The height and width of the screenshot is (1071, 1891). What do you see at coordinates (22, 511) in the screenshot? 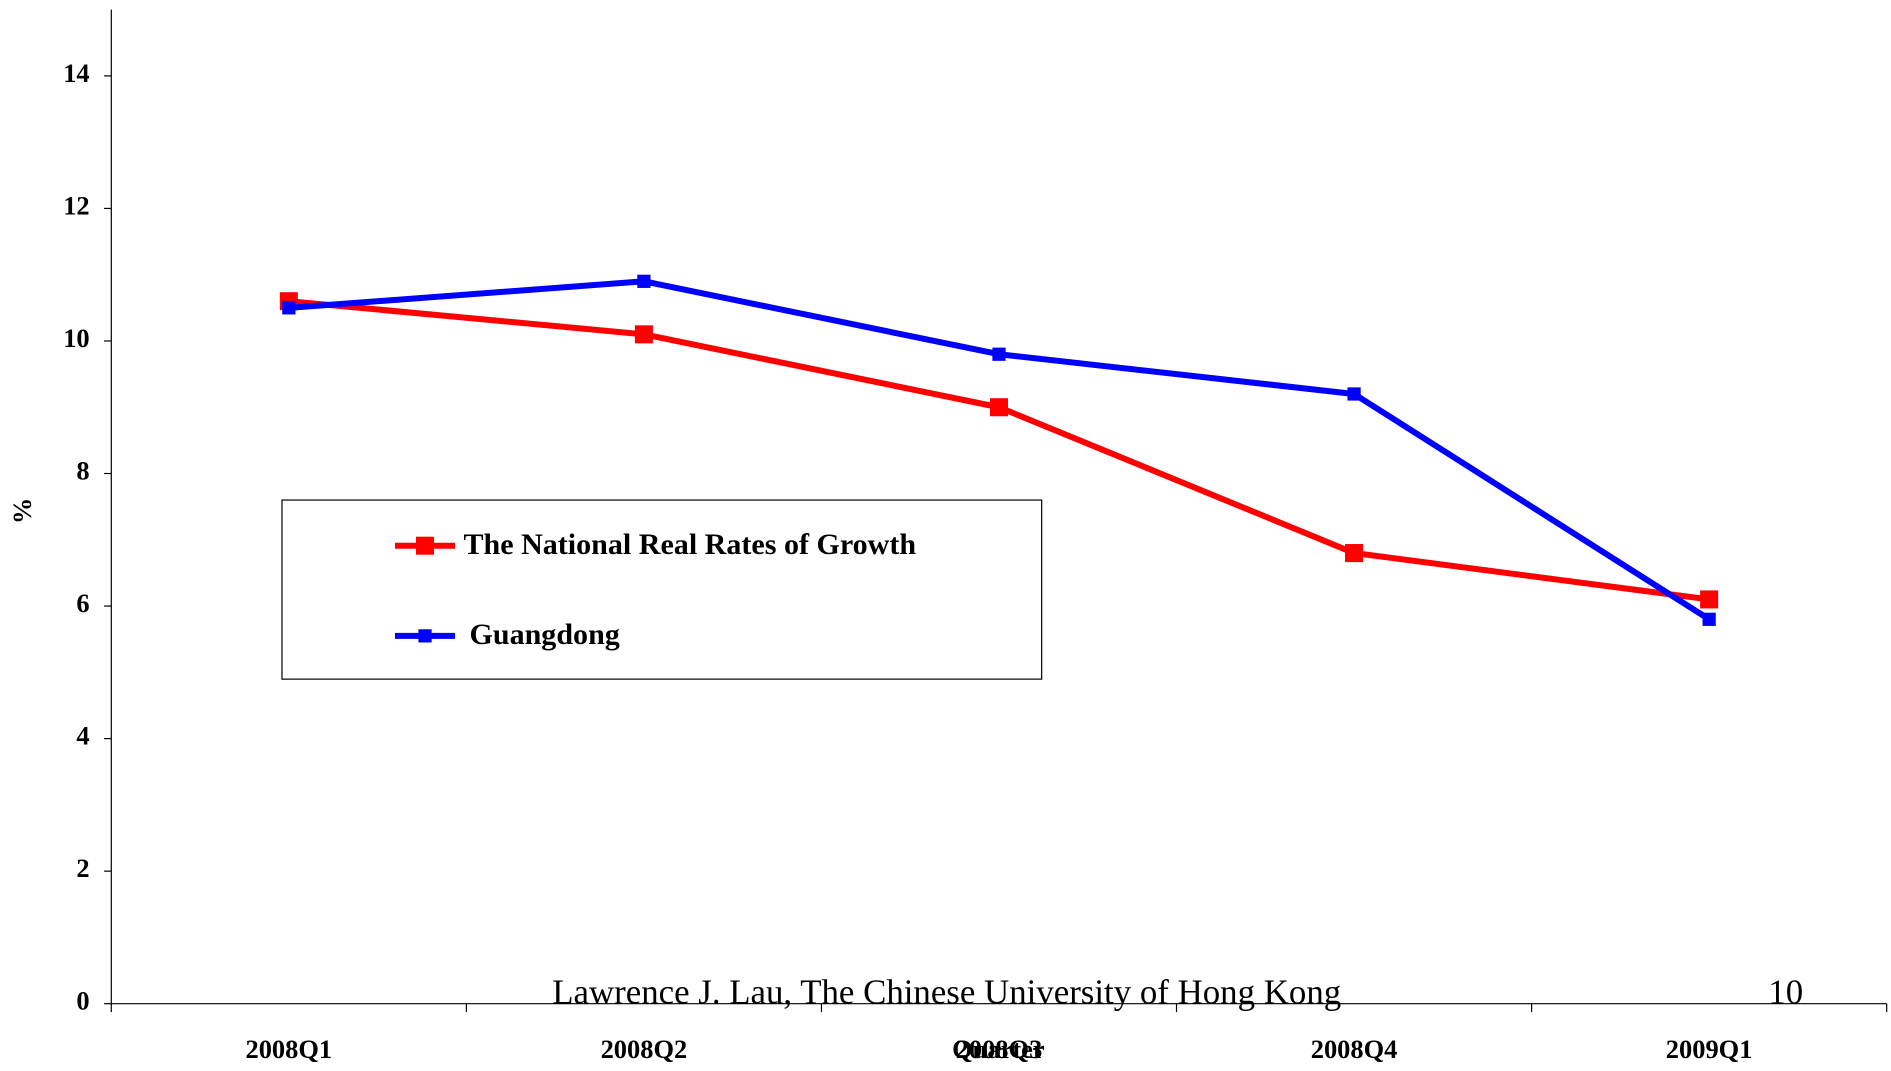
I see `y-axis-label: %` at bounding box center [22, 511].